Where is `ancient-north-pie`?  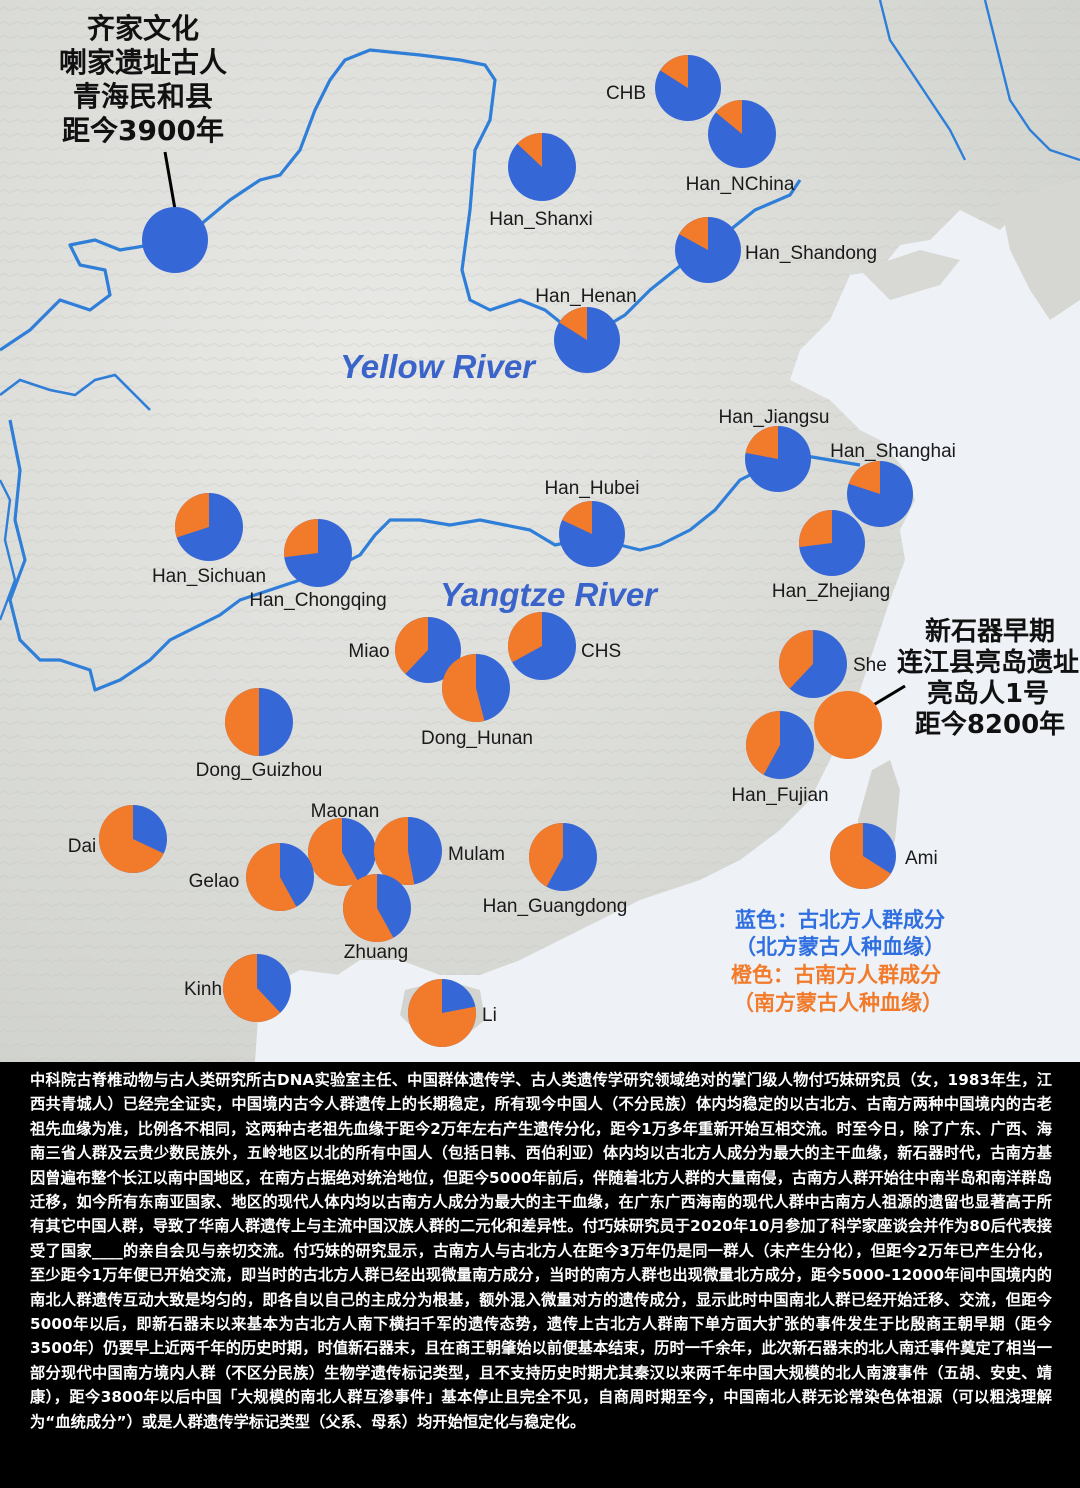 ancient-north-pie is located at coordinates (175, 240).